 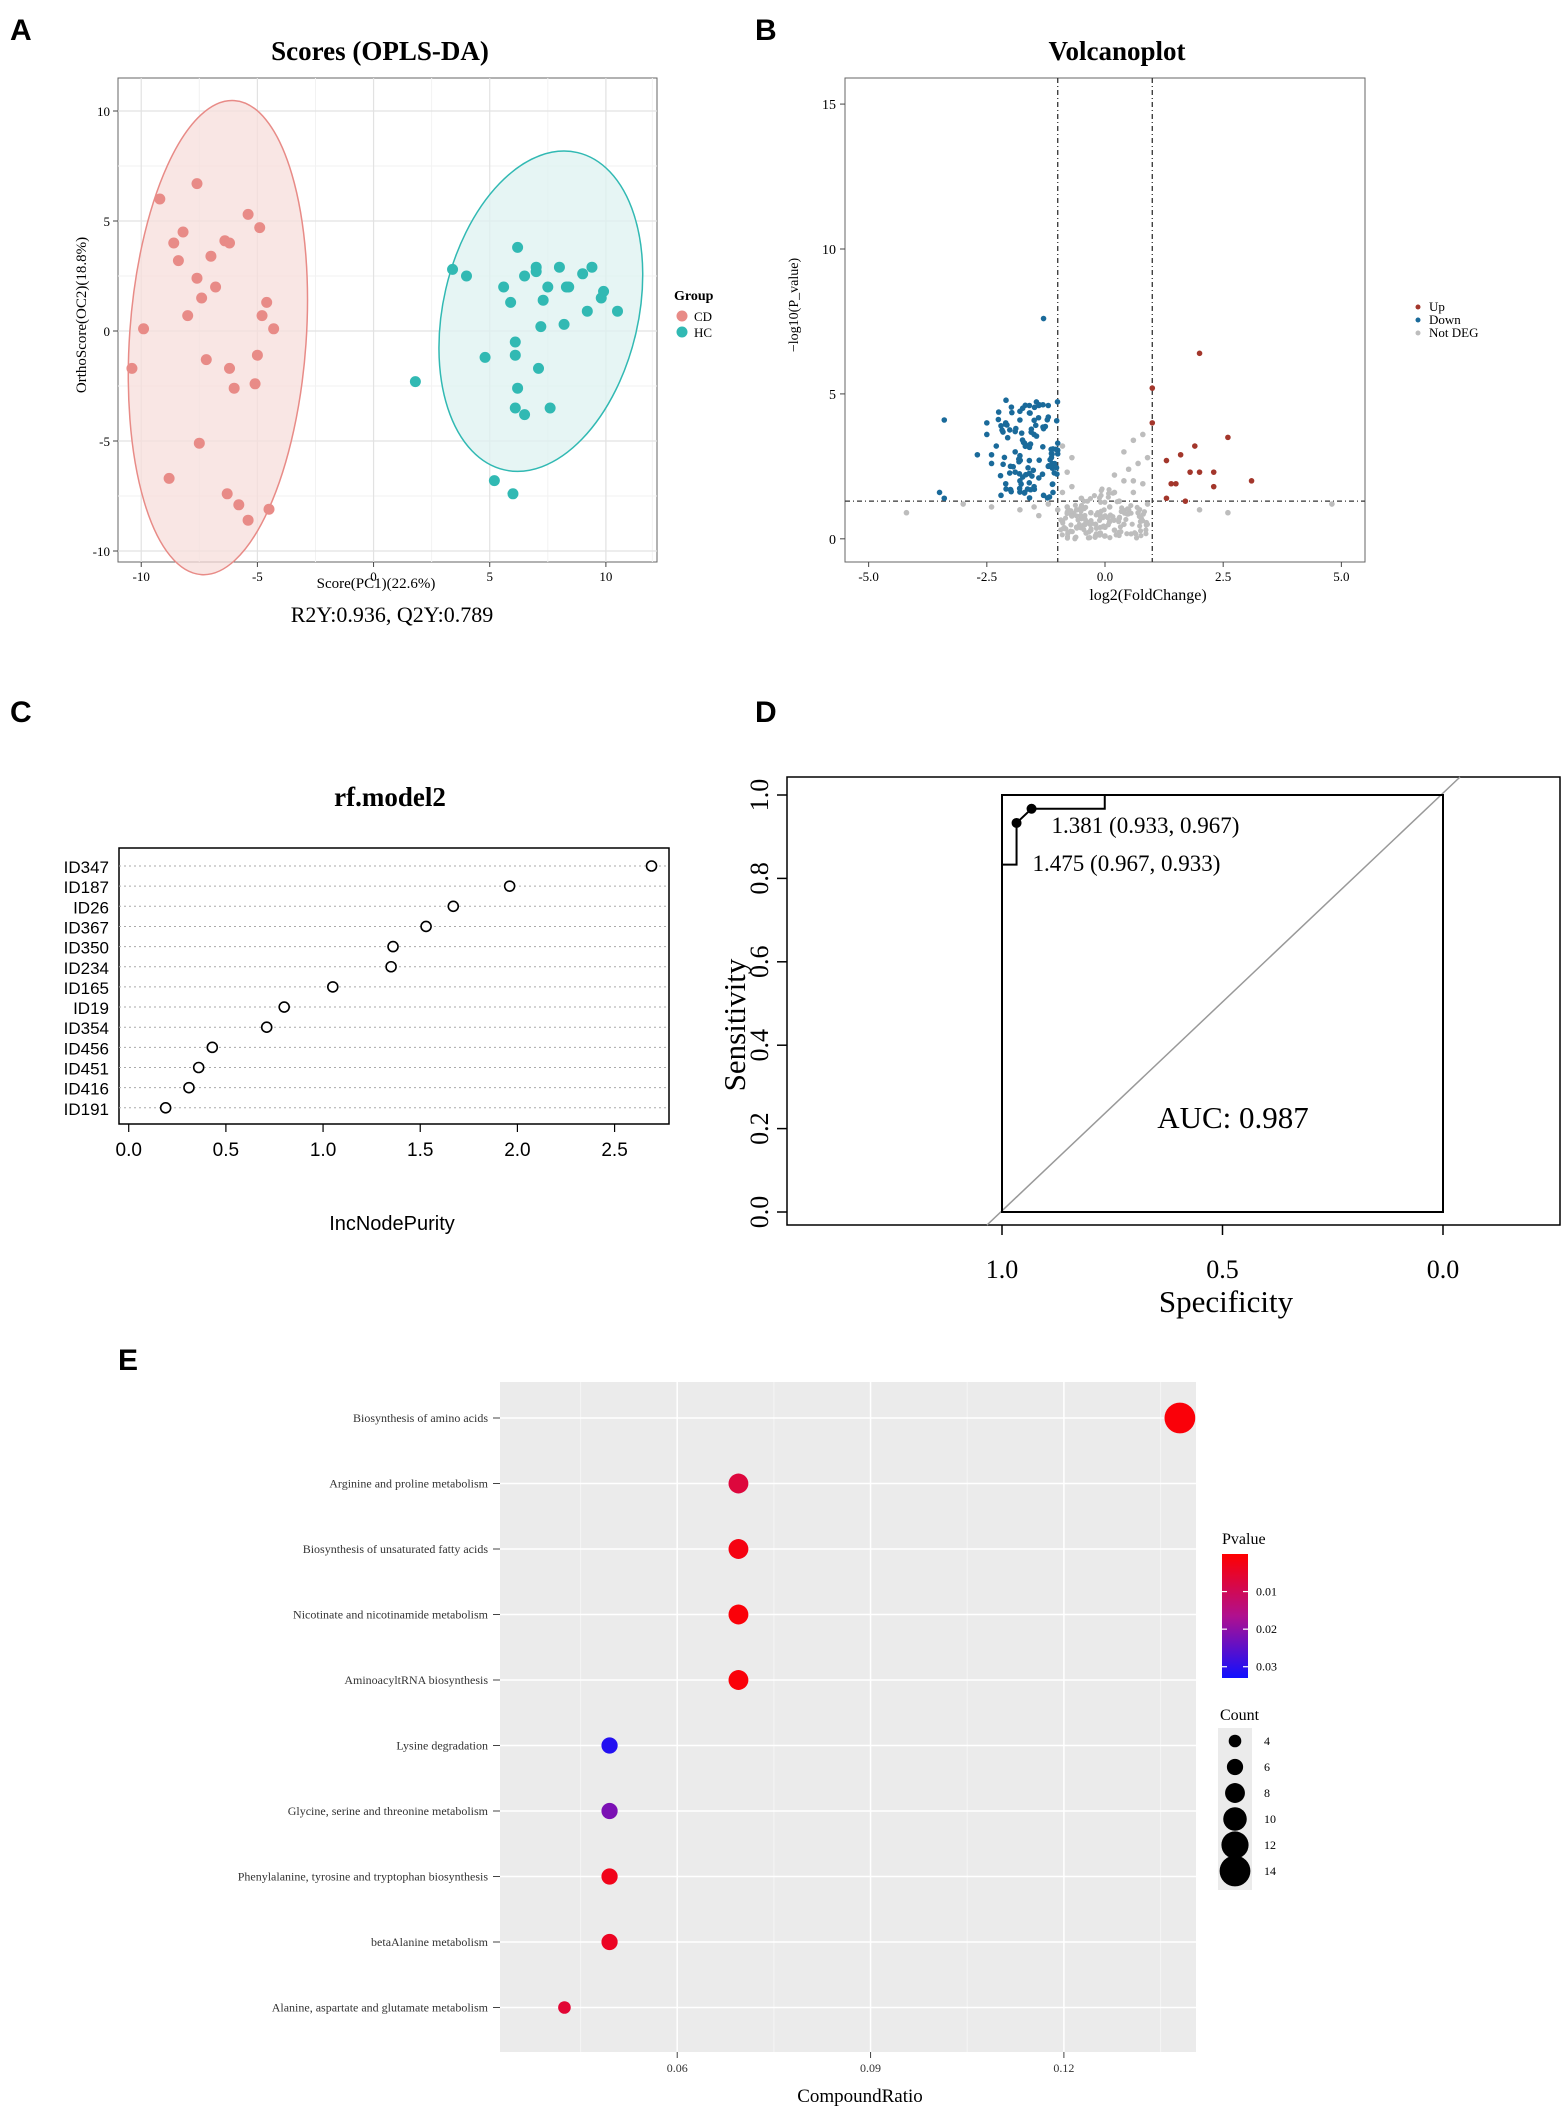 I want to click on panel-e-pvalue-legend: Pvalue 0.01 0.02 0.03, so click(x=1249, y=1604).